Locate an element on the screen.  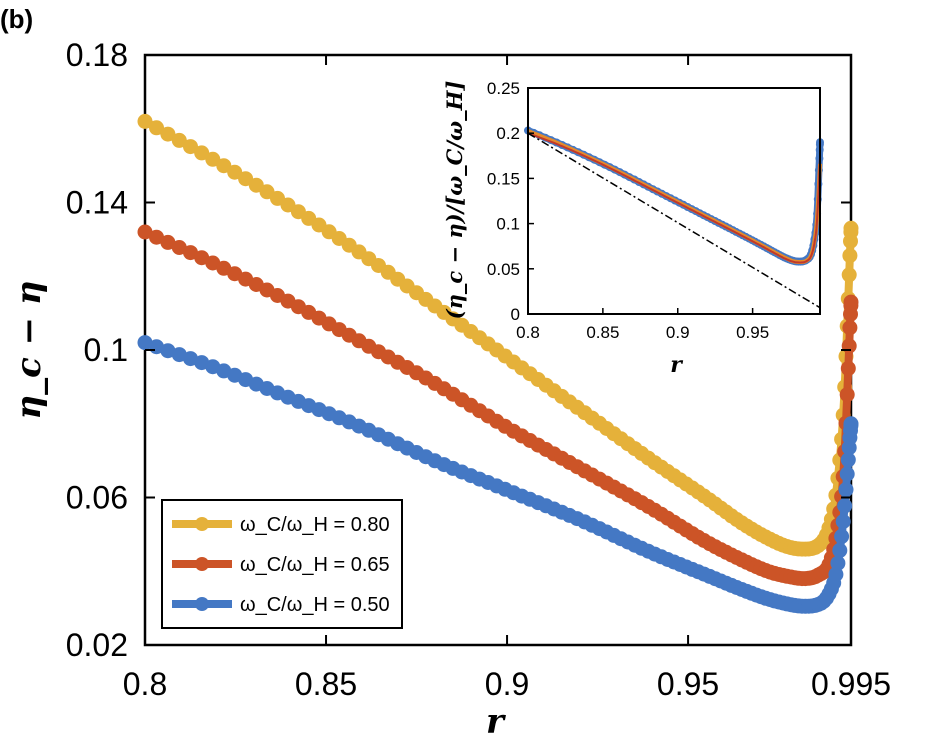
main-xlabel: r is located at coordinates (496, 722).